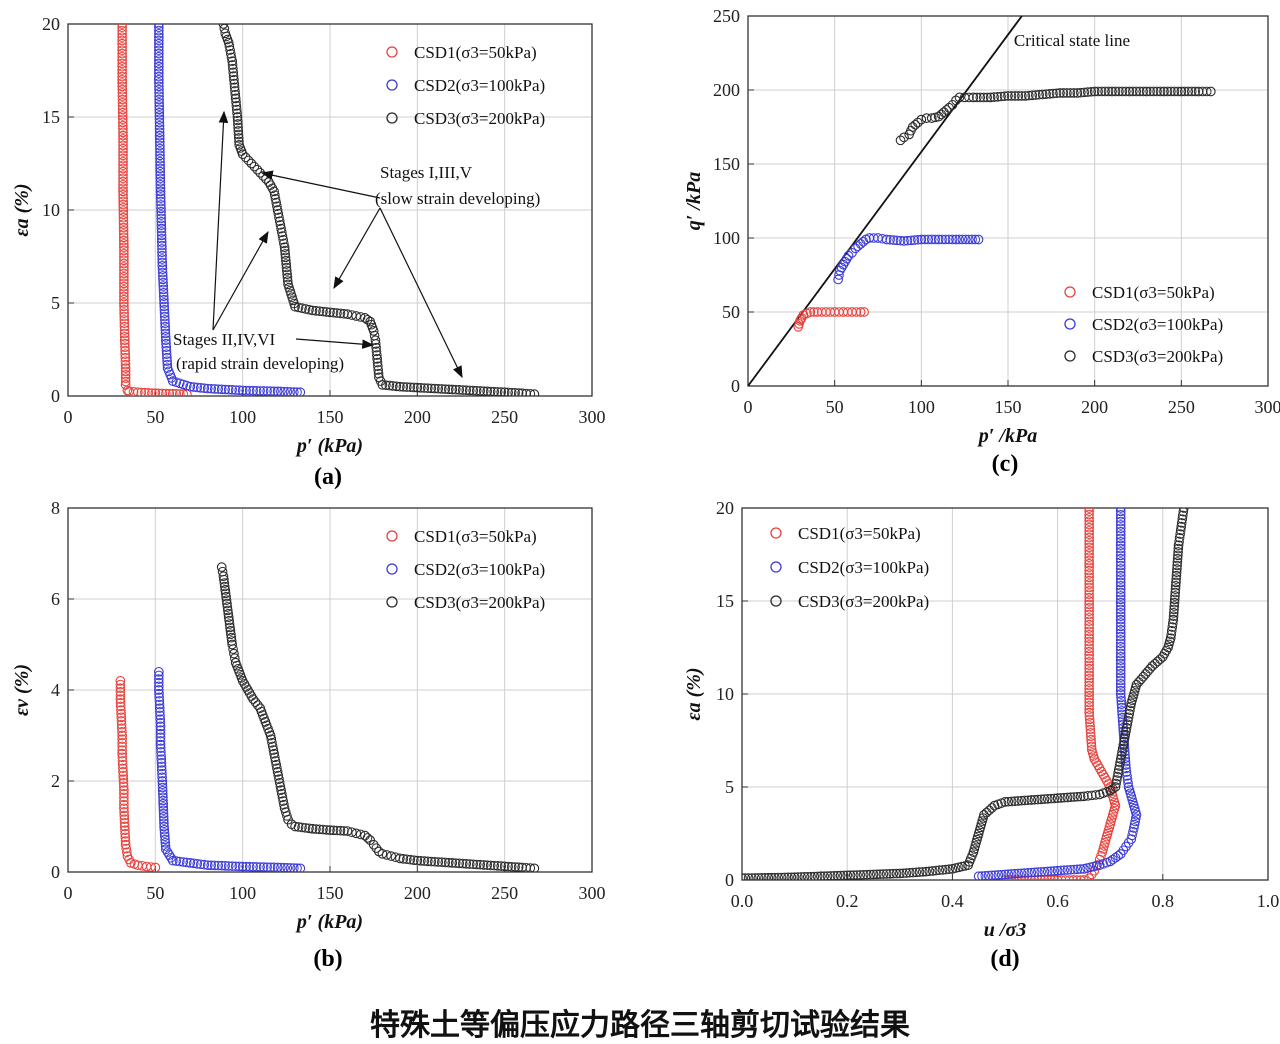  I want to click on x-tick-label: 0.6, so click(1057, 901).